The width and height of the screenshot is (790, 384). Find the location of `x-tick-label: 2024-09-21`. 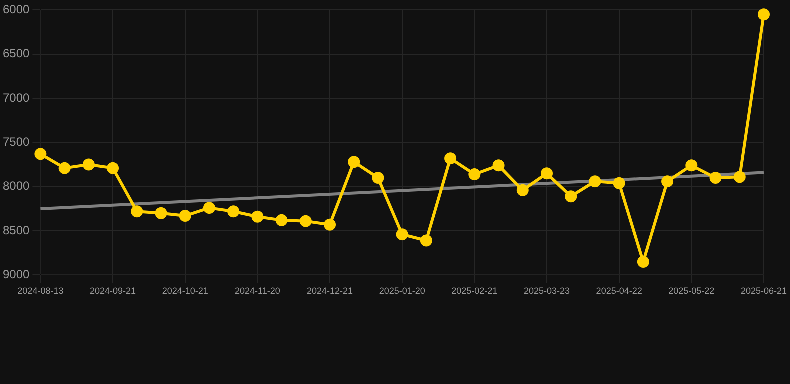

x-tick-label: 2024-09-21 is located at coordinates (113, 291).